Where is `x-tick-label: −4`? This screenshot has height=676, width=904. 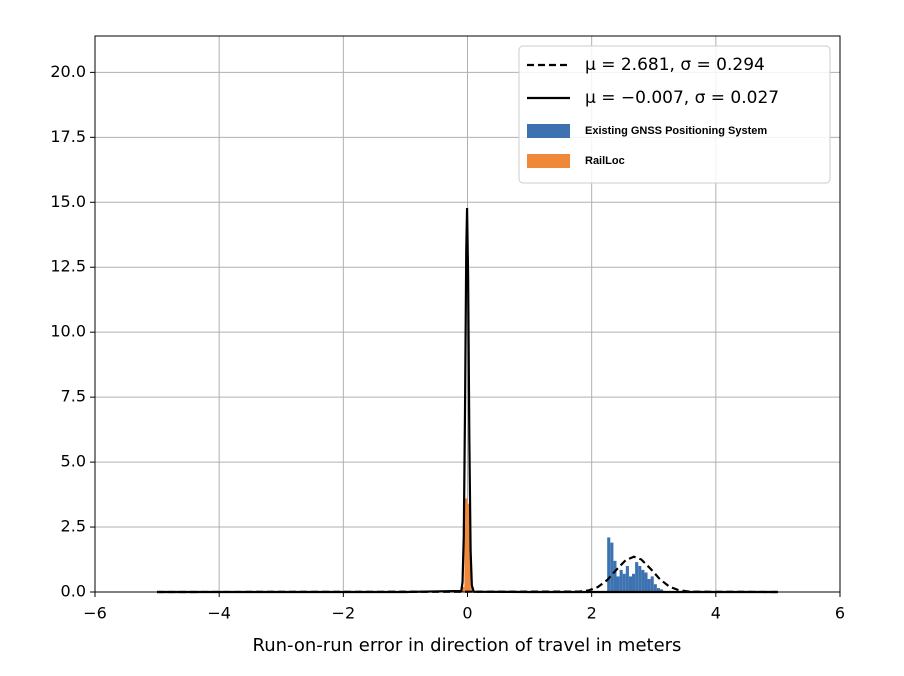
x-tick-label: −4 is located at coordinates (219, 613).